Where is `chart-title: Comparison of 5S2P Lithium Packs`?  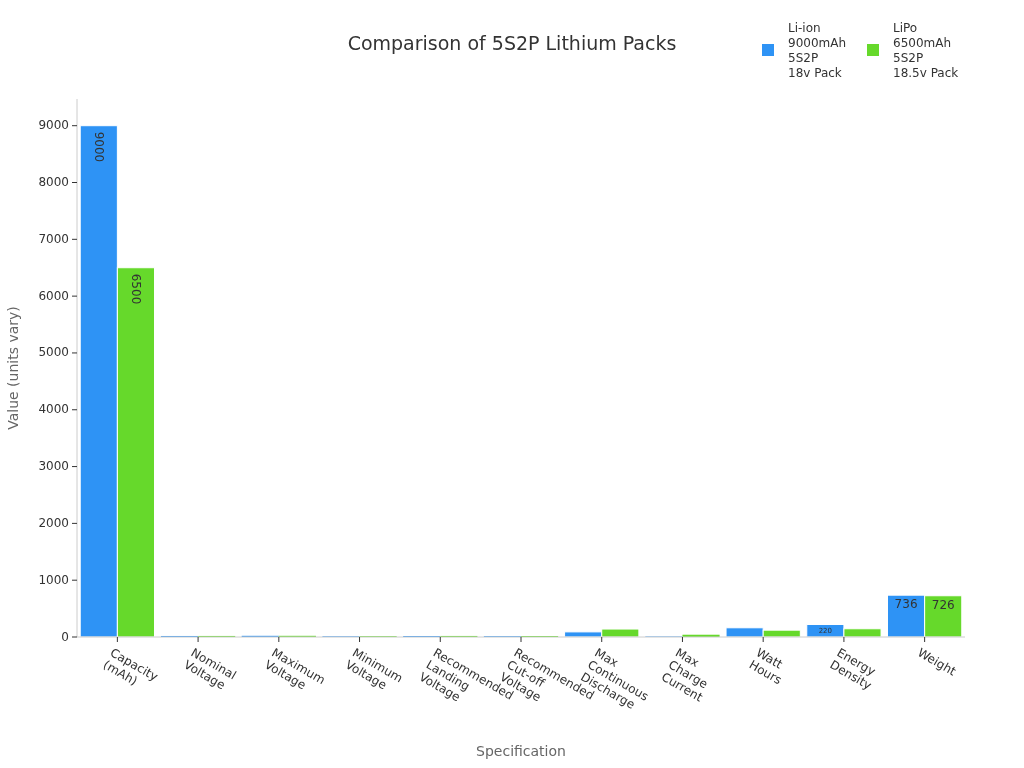 chart-title: Comparison of 5S2P Lithium Packs is located at coordinates (512, 43).